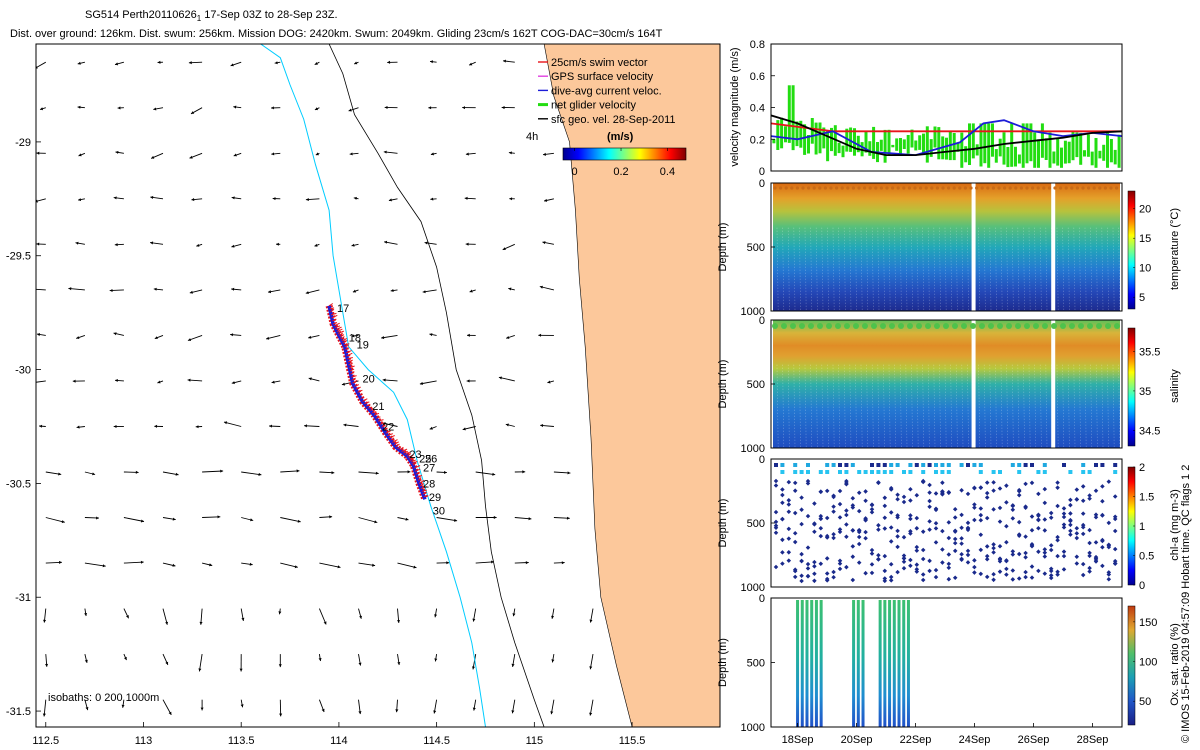 Image resolution: width=1200 pixels, height=750 pixels. What do you see at coordinates (735, 106) in the screenshot?
I see `velocity-ylabel: velocity magnitude (m/s)` at bounding box center [735, 106].